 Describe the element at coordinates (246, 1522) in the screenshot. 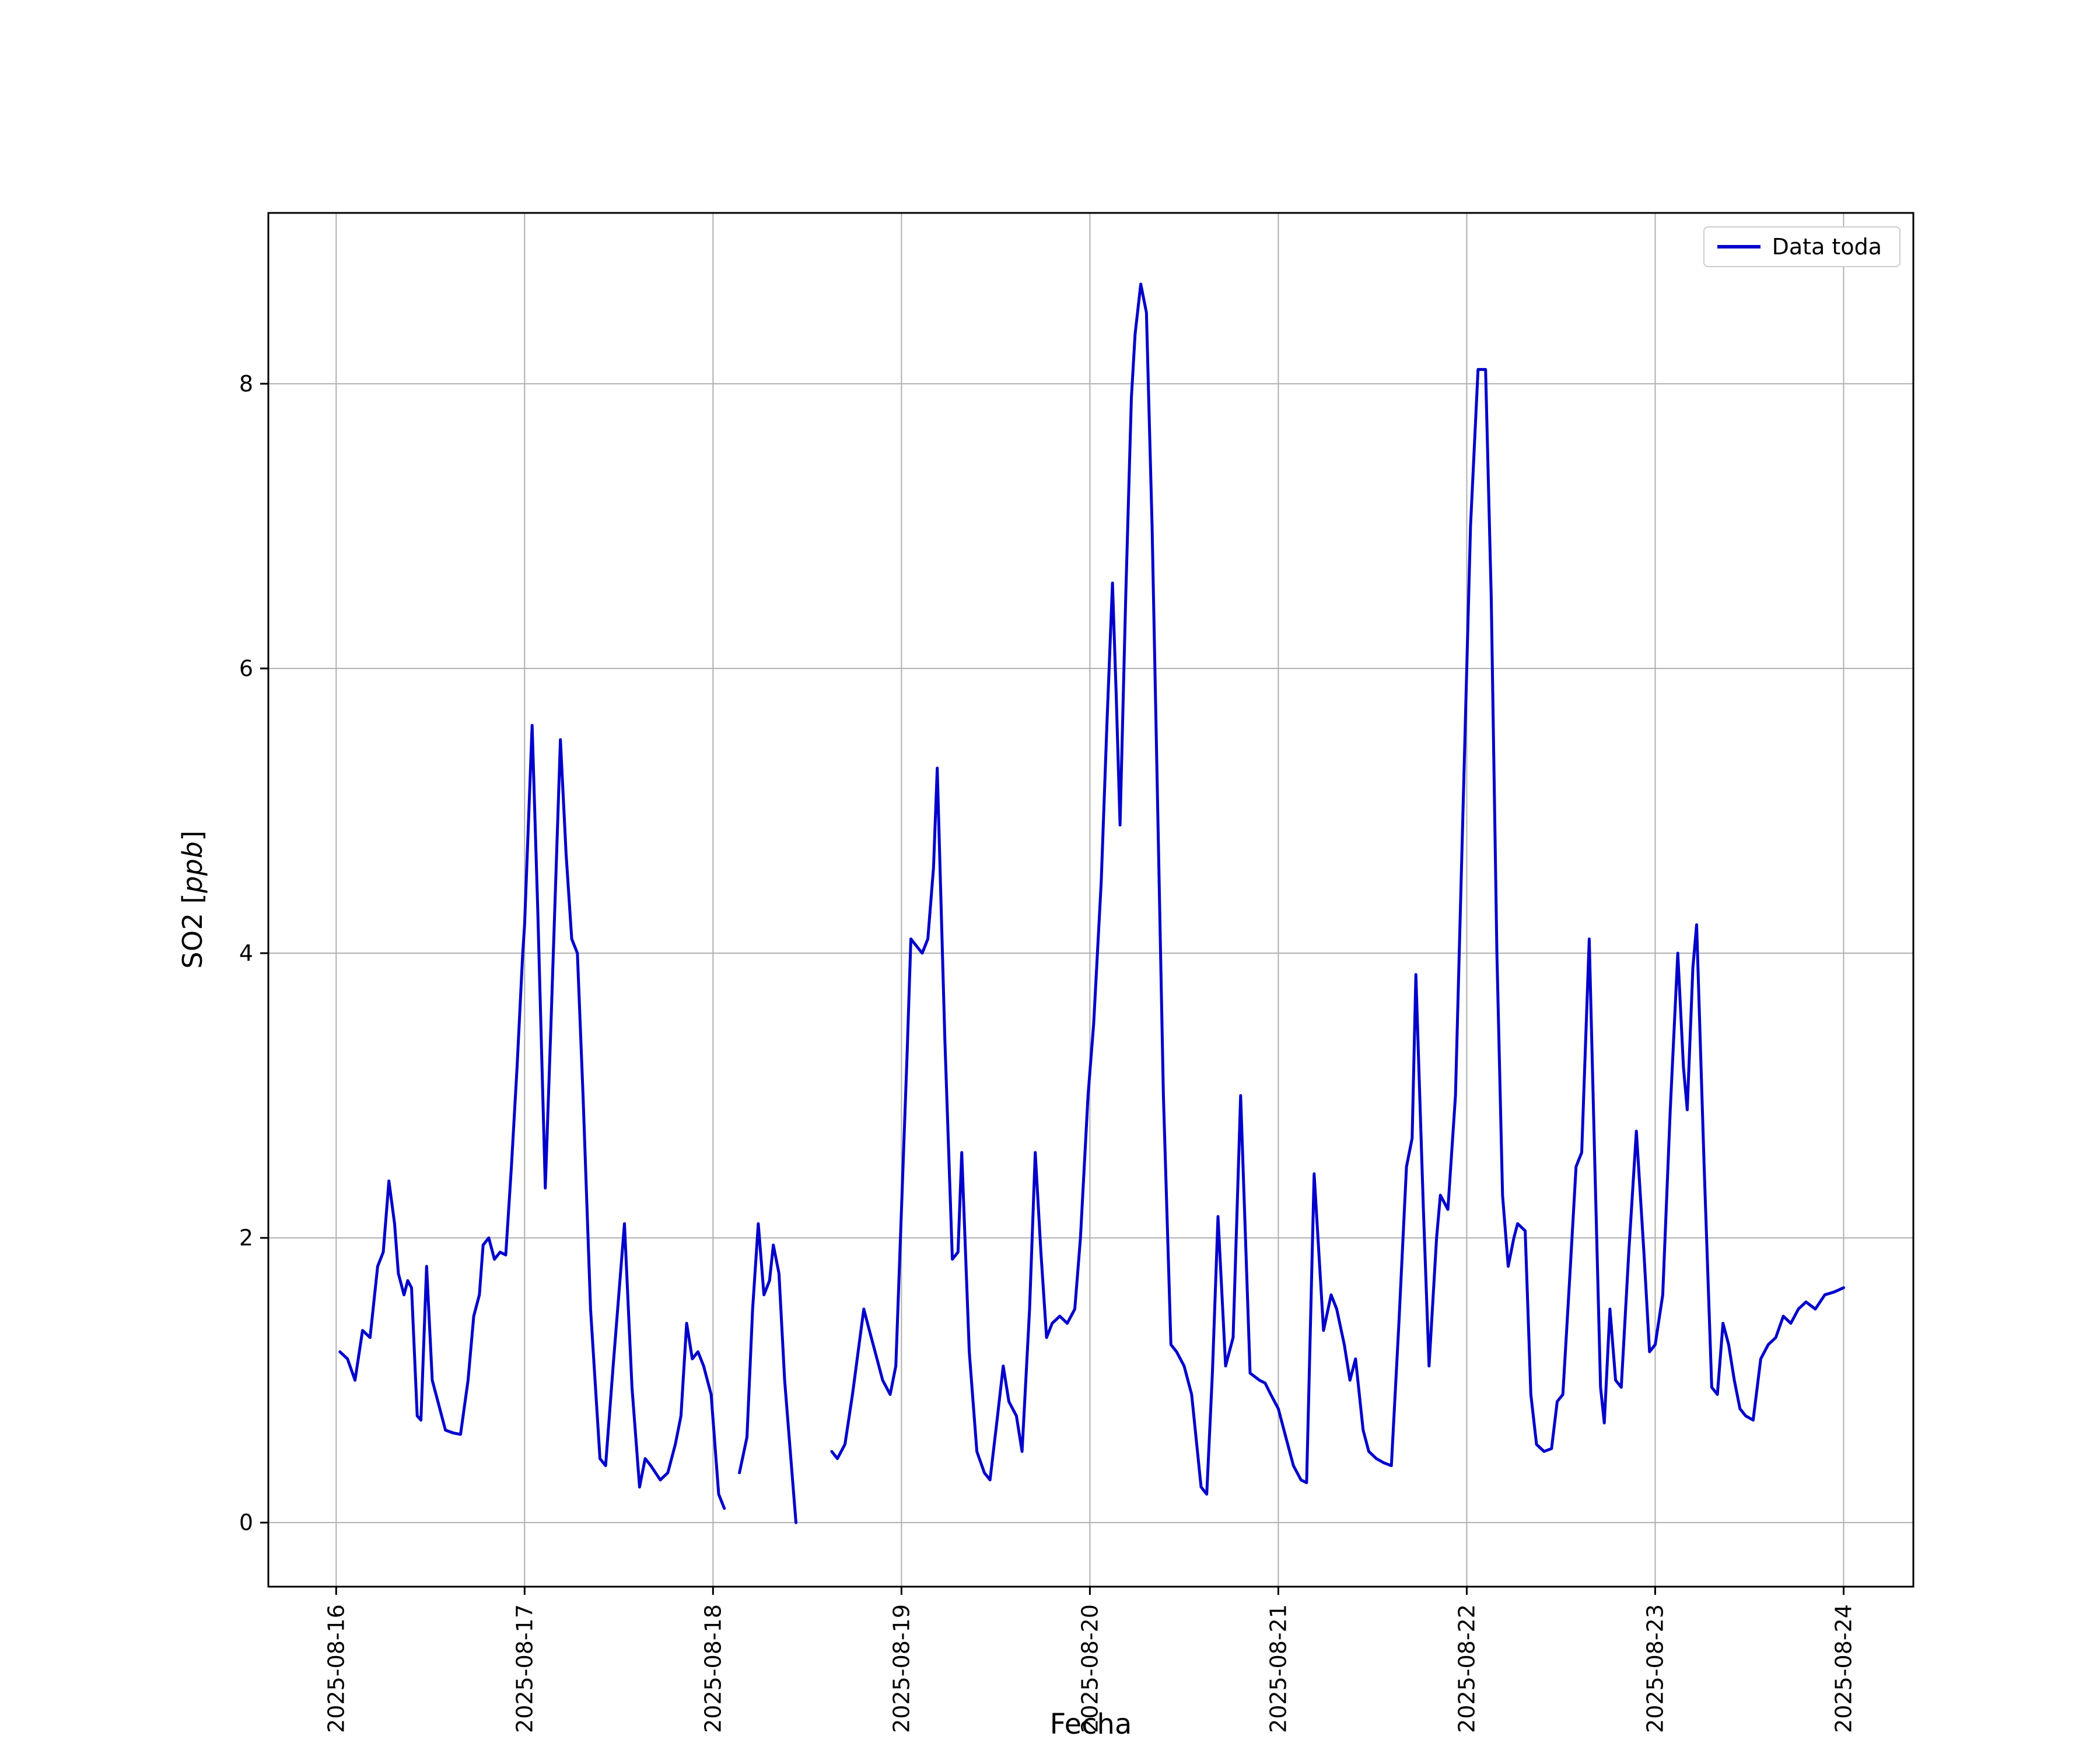

I see `y-tick-label: 0` at that location.